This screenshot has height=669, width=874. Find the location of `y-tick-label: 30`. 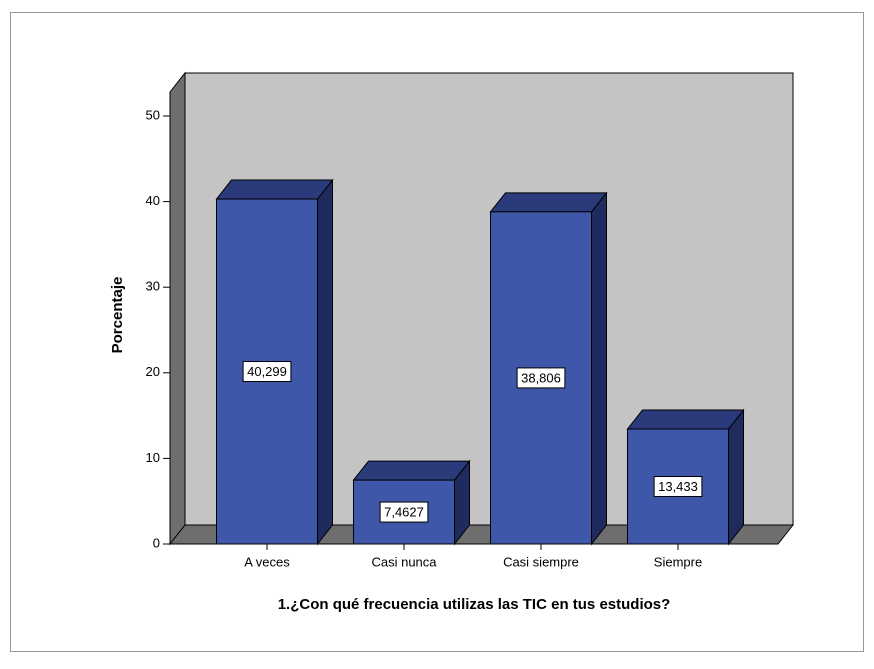

y-tick-label: 30 is located at coordinates (153, 286).